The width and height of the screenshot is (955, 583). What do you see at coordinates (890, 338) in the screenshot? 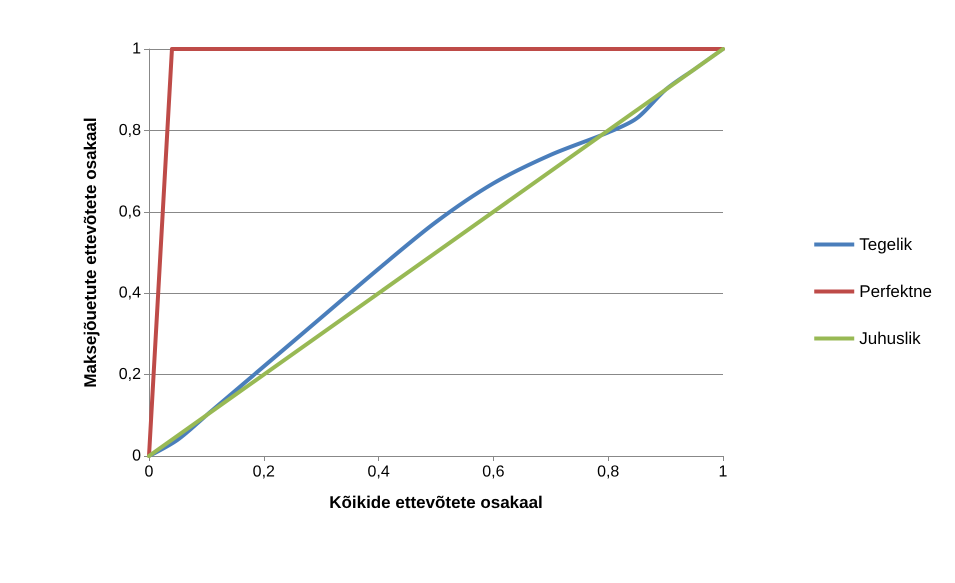
I see `legend-label: Juhuslik` at bounding box center [890, 338].